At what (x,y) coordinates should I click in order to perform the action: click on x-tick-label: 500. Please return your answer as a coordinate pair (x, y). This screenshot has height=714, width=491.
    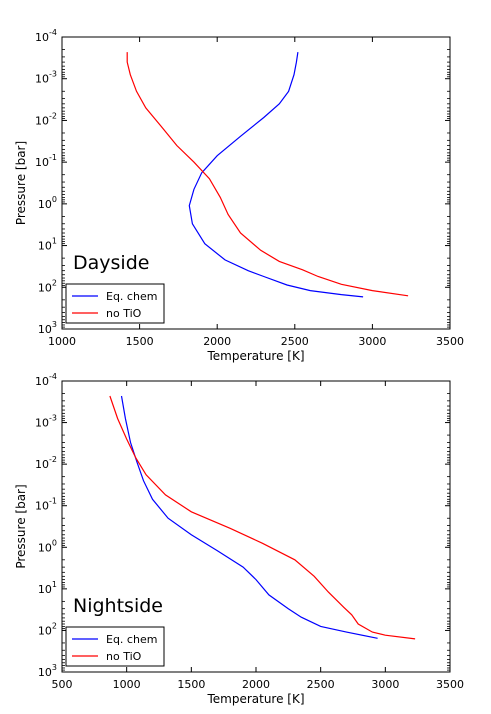
    Looking at the image, I should click on (62, 684).